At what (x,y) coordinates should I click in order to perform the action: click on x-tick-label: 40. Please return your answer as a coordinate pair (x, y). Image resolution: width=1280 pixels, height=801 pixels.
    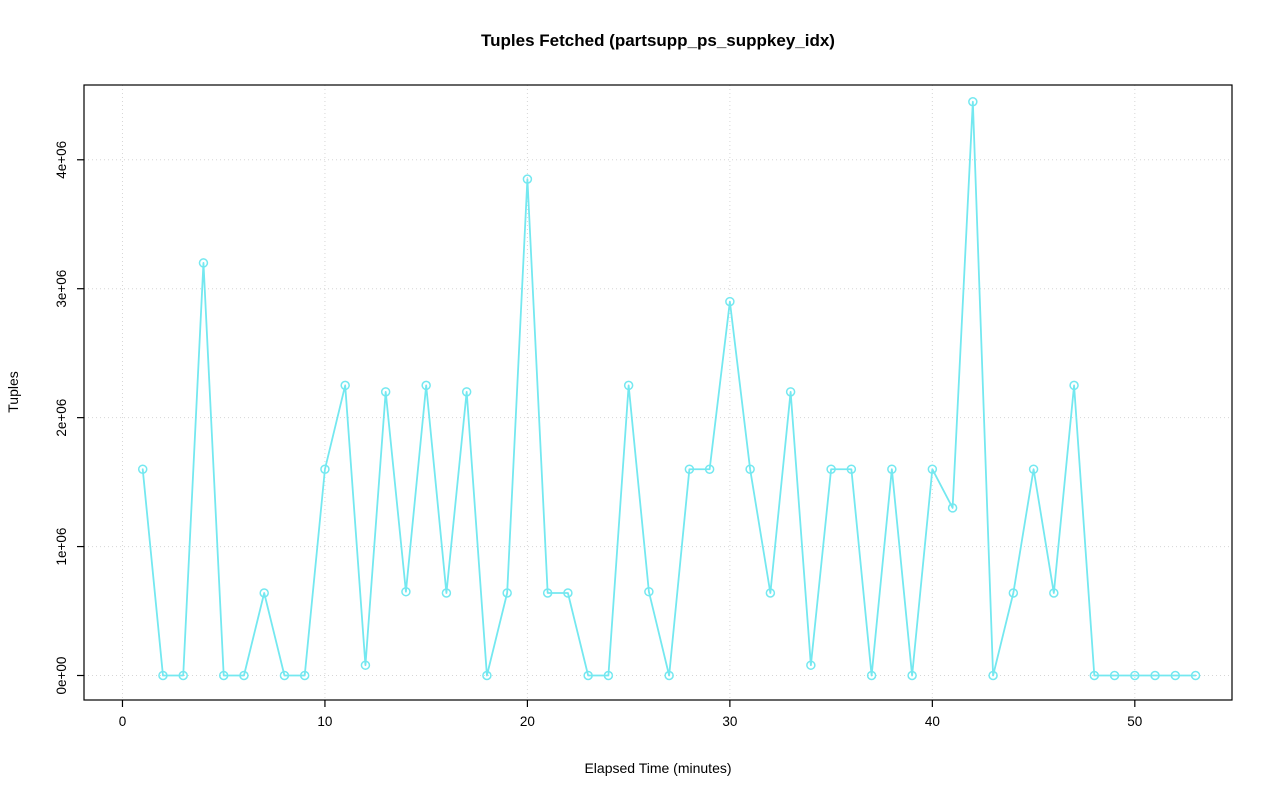
    Looking at the image, I should click on (932, 721).